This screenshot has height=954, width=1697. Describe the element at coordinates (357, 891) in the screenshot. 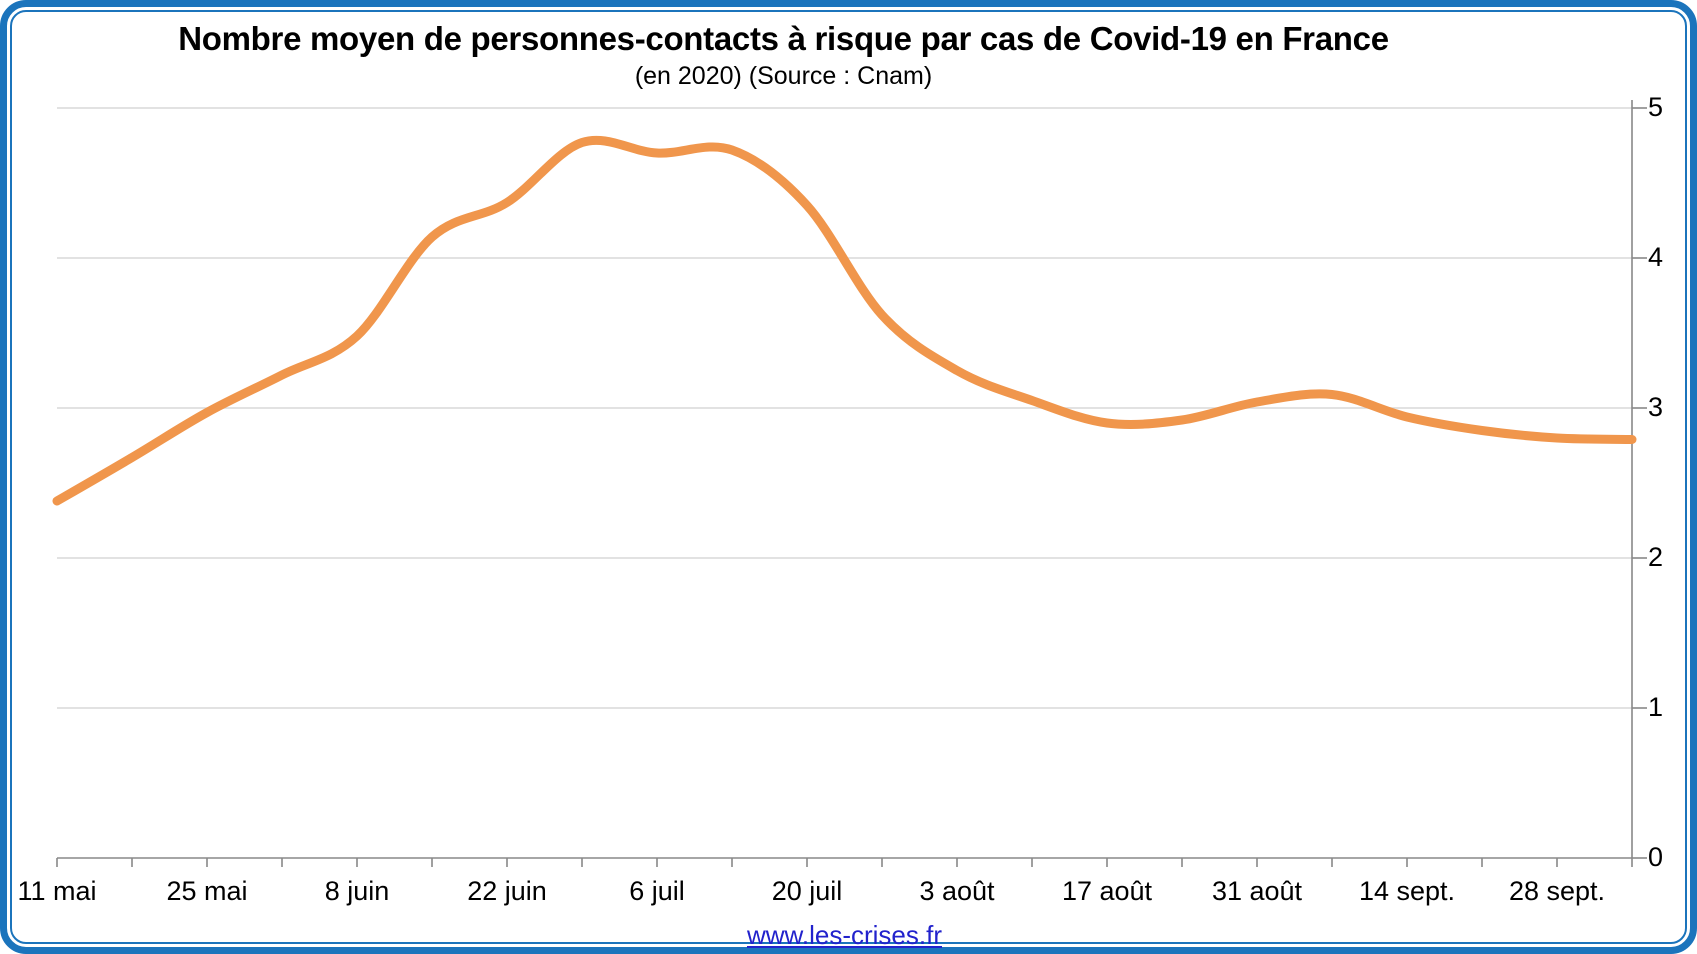

I see `x-tick-label: 8 juin` at that location.